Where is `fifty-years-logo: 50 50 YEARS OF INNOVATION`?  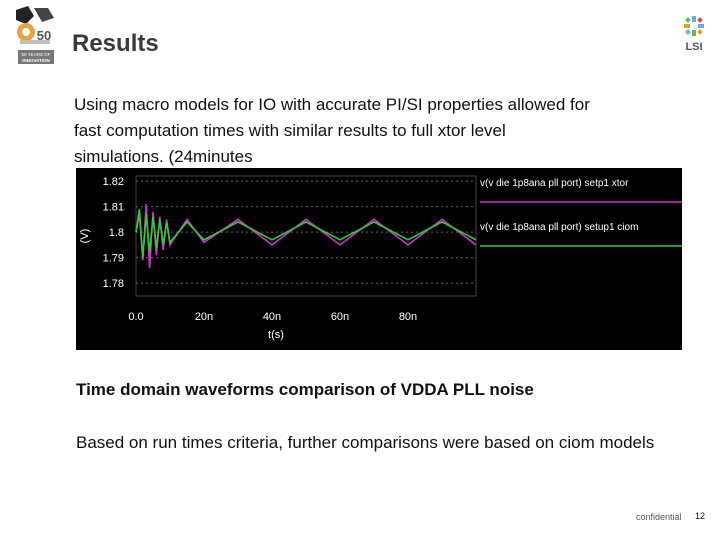 fifty-years-logo: 50 50 YEARS OF INNOVATION is located at coordinates (36, 36).